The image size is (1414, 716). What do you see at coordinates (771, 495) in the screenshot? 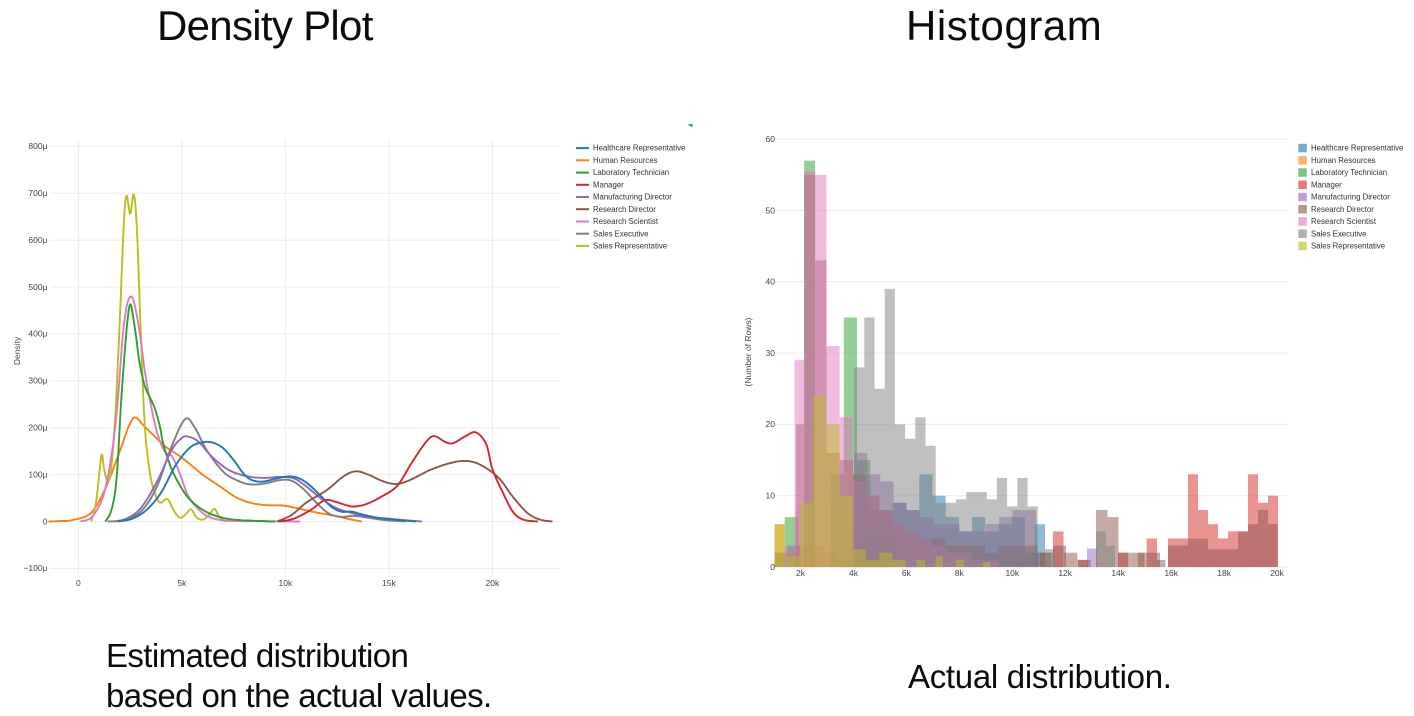
I see `svg-text: 10` at bounding box center [771, 495].